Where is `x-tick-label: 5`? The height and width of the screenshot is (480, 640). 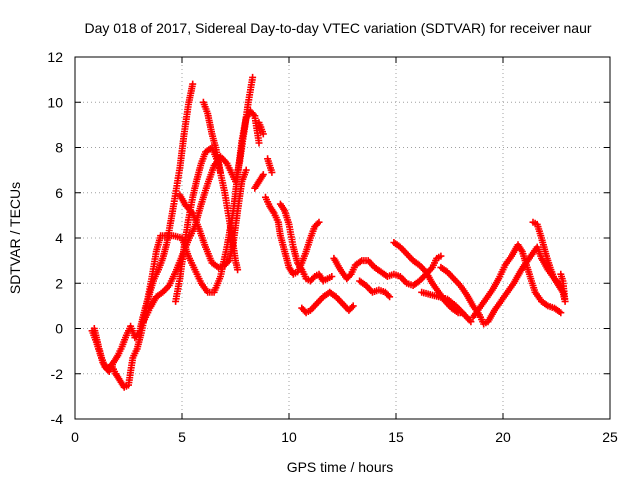 x-tick-label: 5 is located at coordinates (182, 437).